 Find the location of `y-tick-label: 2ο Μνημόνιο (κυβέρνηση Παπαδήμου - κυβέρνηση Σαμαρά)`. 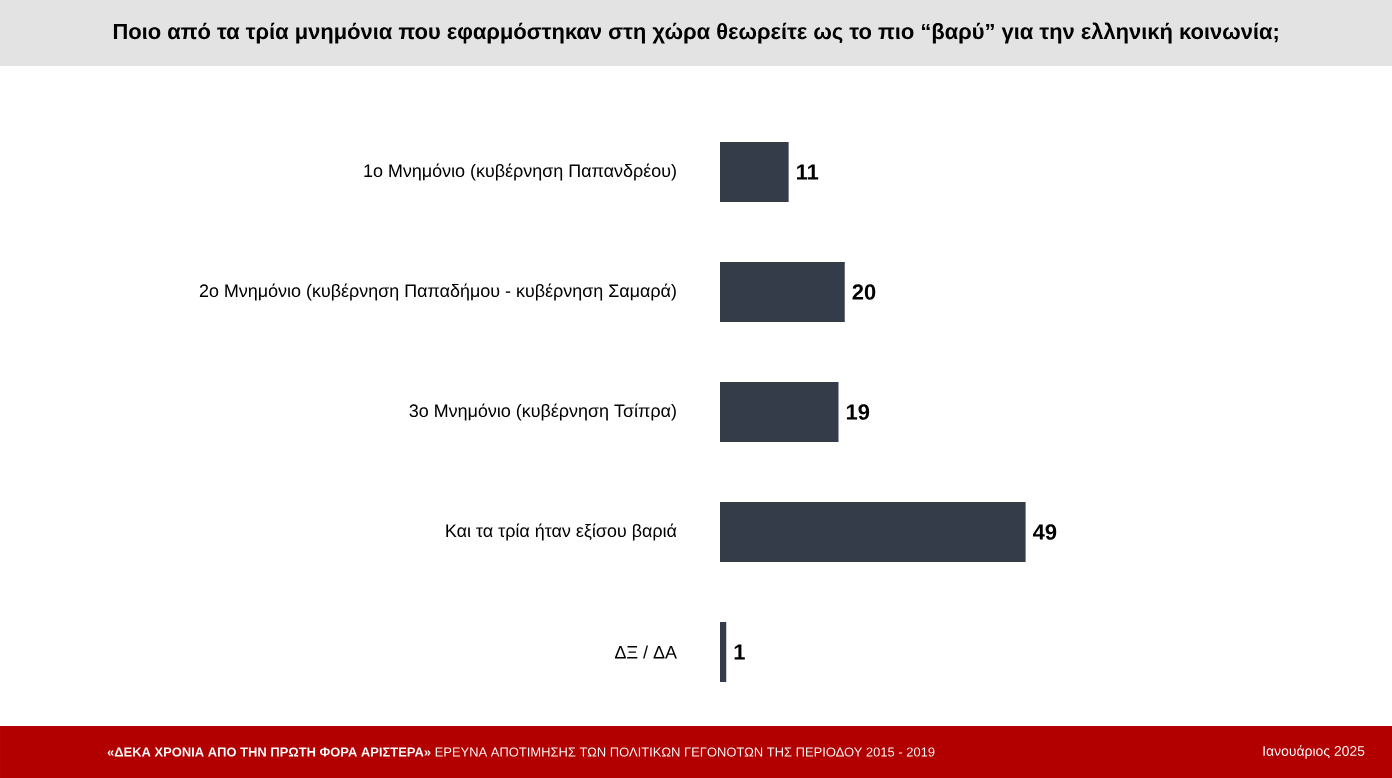

y-tick-label: 2ο Μνημόνιο (κυβέρνηση Παπαδήμου - κυβέρνηση Σαμαρά) is located at coordinates (437, 292).